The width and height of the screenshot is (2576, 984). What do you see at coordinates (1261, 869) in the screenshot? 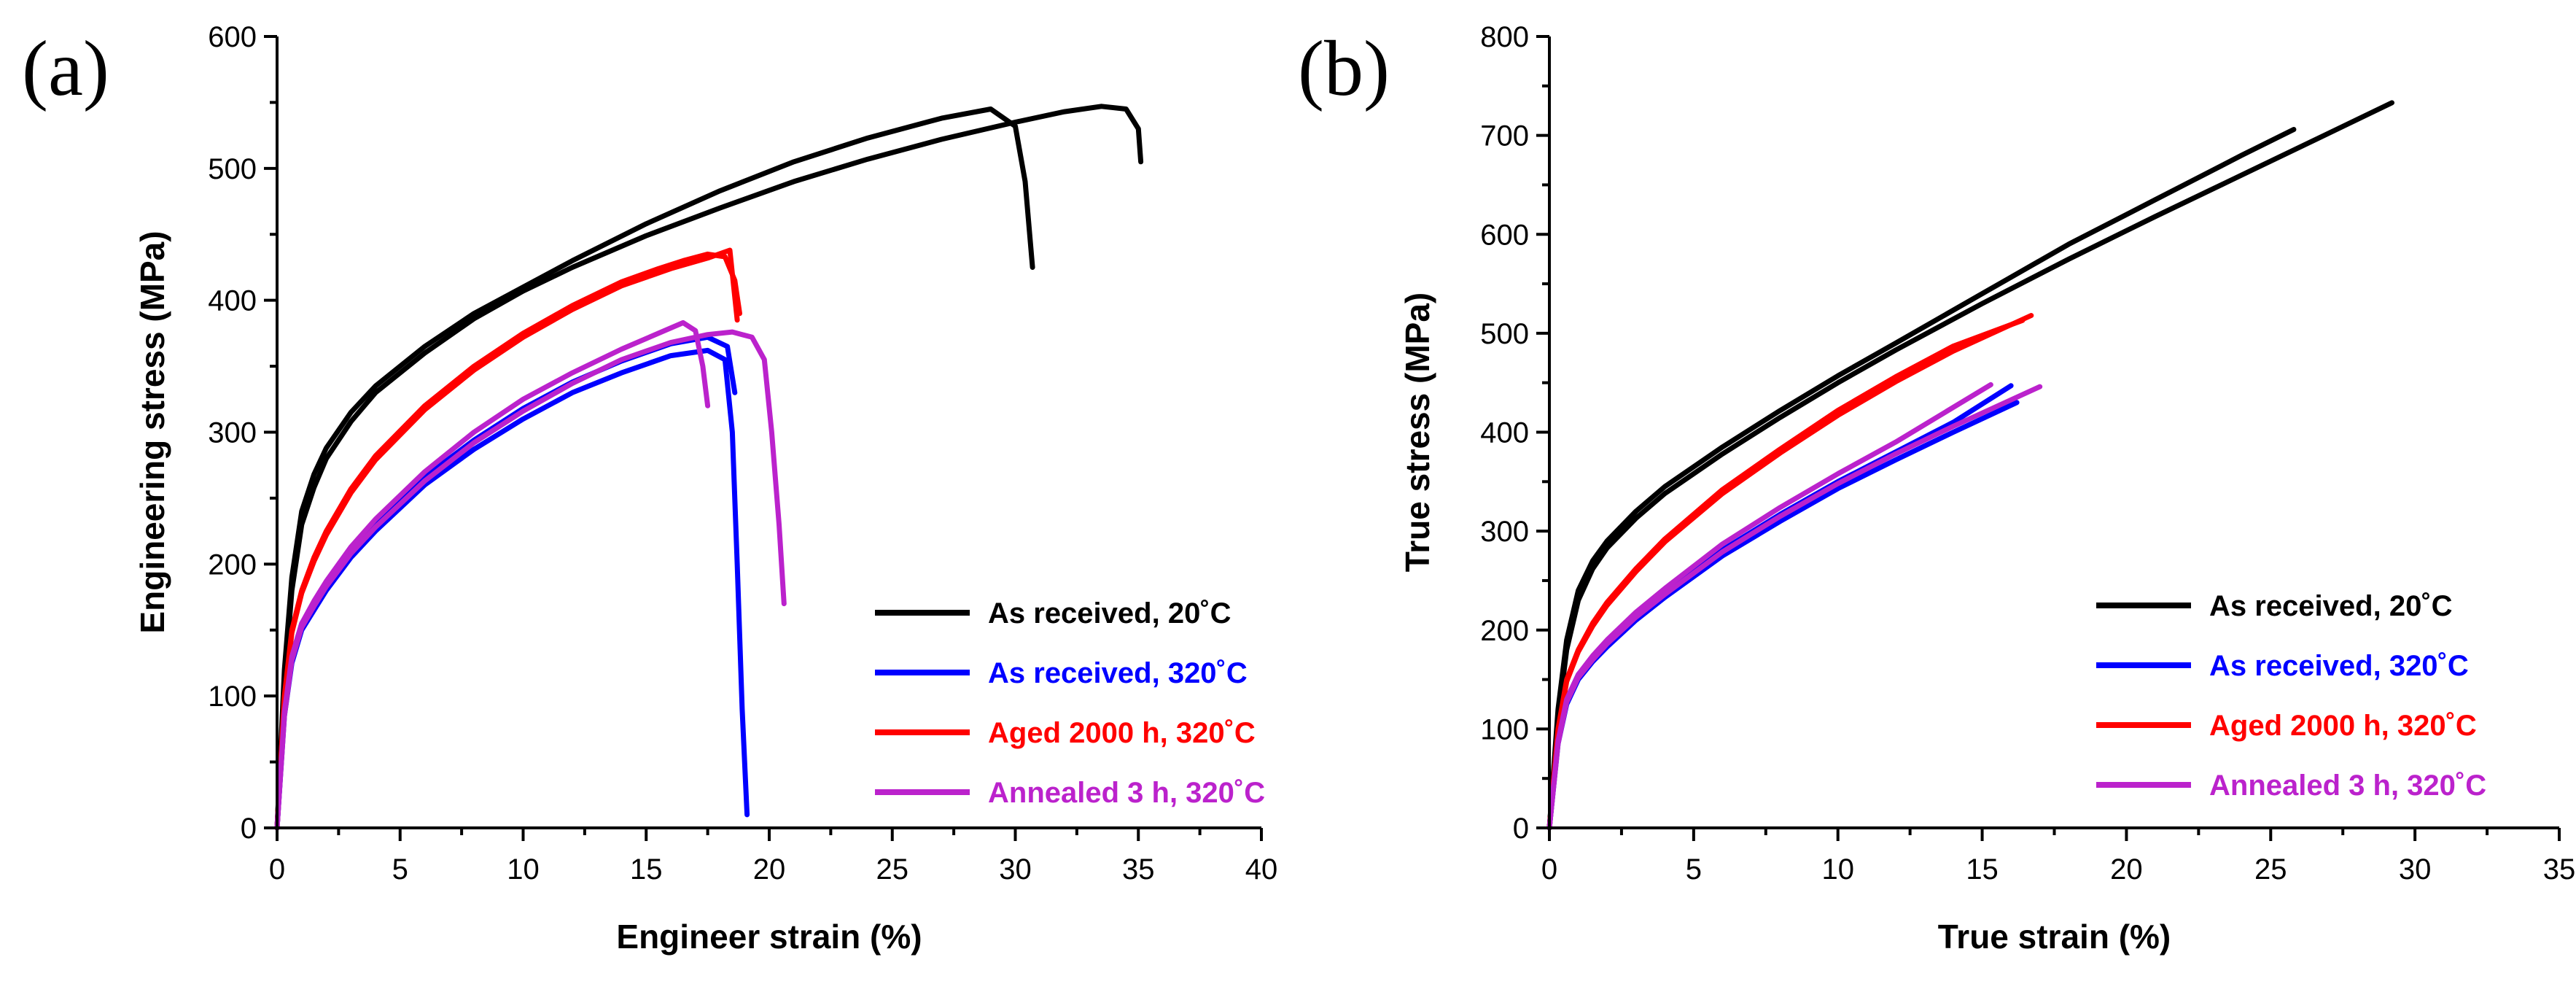
I see `x-tick-label: 40` at bounding box center [1261, 869].